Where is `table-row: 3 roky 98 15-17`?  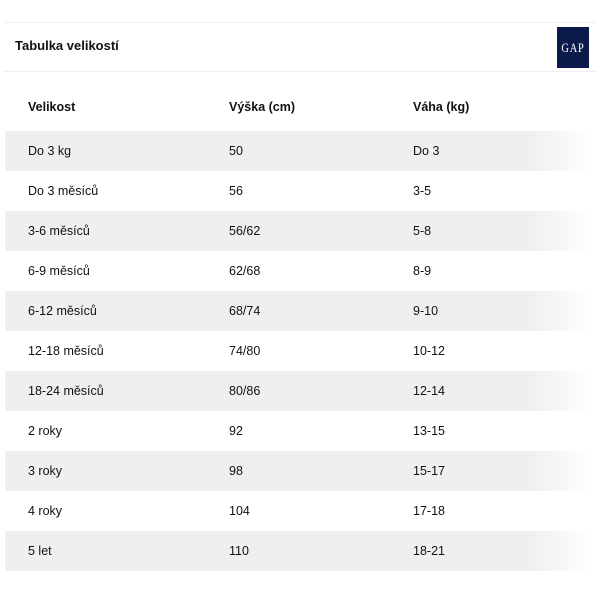
table-row: 3 roky 98 15-17 is located at coordinates (302, 471).